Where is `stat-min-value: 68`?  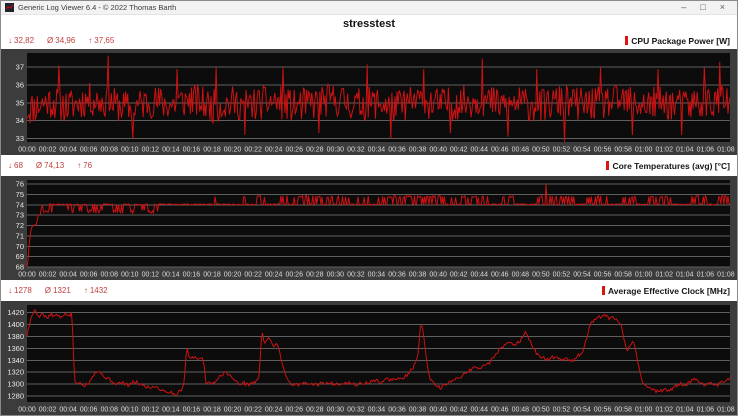 stat-min-value: 68 is located at coordinates (18, 165).